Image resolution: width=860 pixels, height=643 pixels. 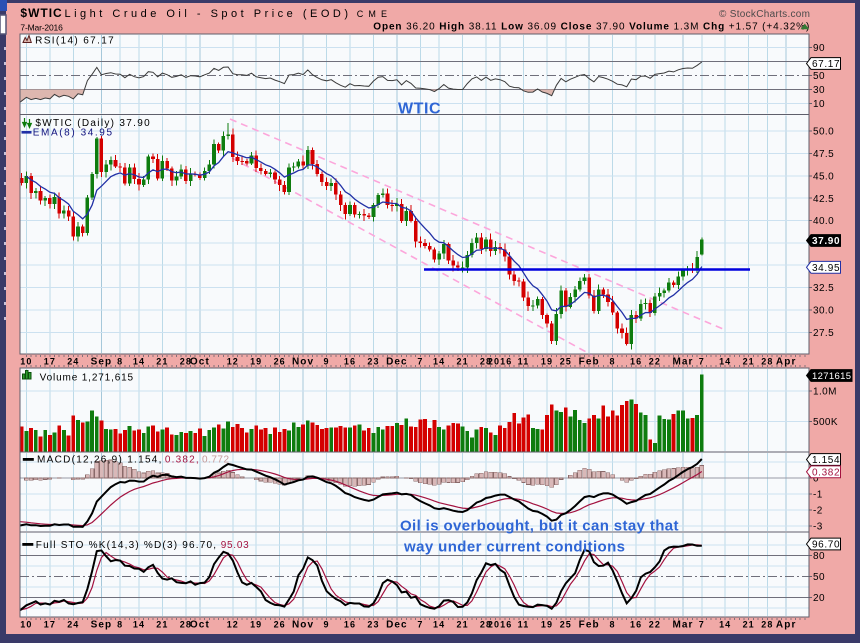 I want to click on svg-text: -2, so click(x=818, y=511).